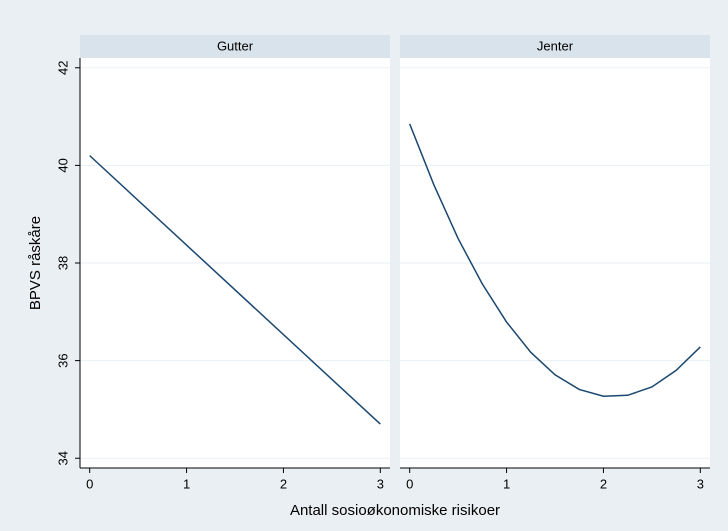 This screenshot has height=531, width=728. What do you see at coordinates (62, 263) in the screenshot?
I see `y-tick-label: 38` at bounding box center [62, 263].